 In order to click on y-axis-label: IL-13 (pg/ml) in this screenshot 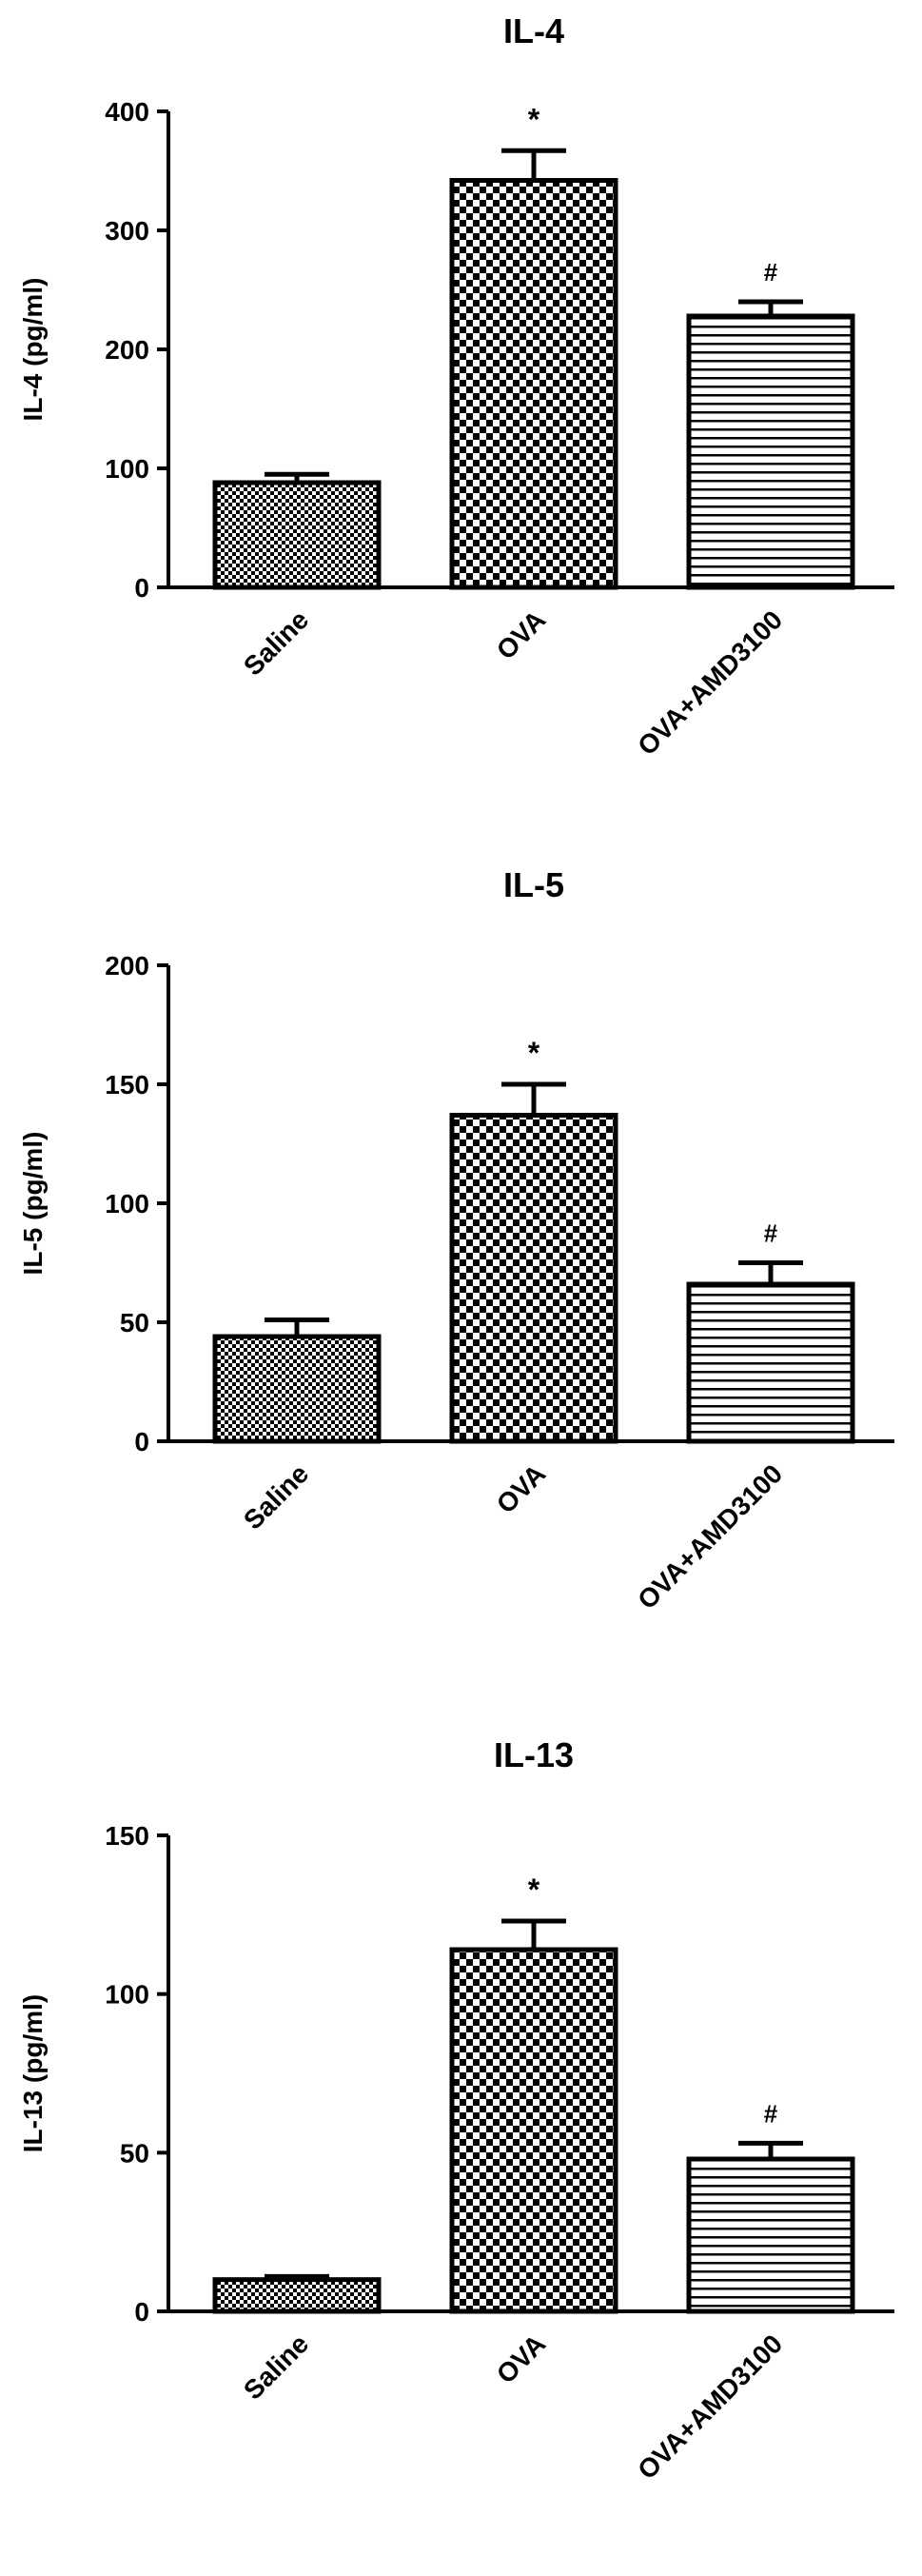, I will do `click(33, 2073)`.